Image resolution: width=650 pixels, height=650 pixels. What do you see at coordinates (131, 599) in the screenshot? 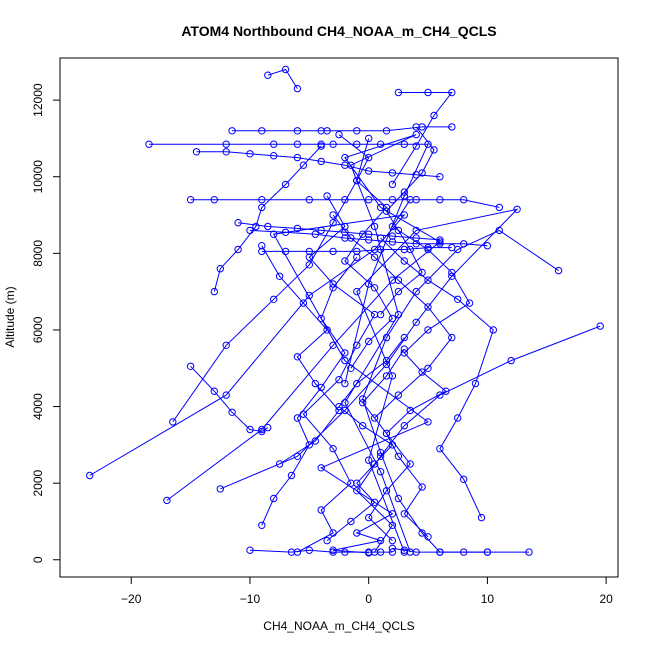
I see `x-tick-label: −20` at bounding box center [131, 599].